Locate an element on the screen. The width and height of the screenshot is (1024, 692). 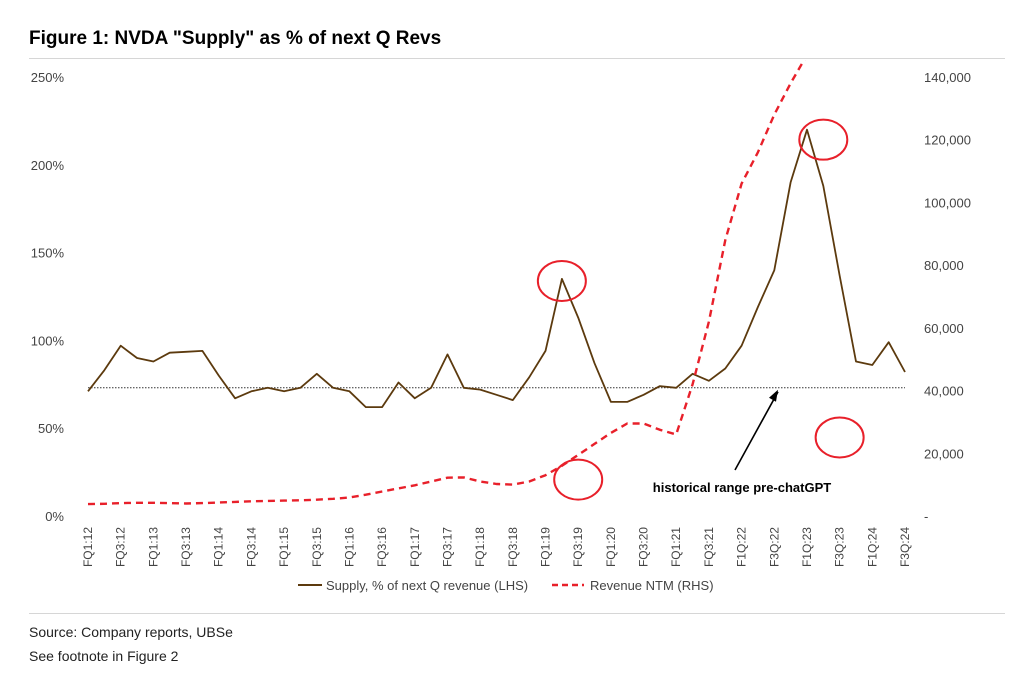
left-axis: 0% 50% 100% 150% 200% 250% is located at coordinates (48, 297).